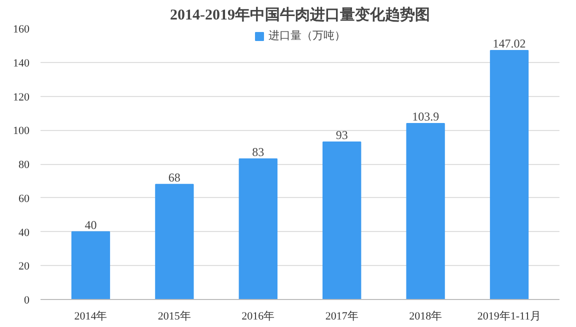  Describe the element at coordinates (21, 97) in the screenshot. I see `y-tick-label: 120` at that location.